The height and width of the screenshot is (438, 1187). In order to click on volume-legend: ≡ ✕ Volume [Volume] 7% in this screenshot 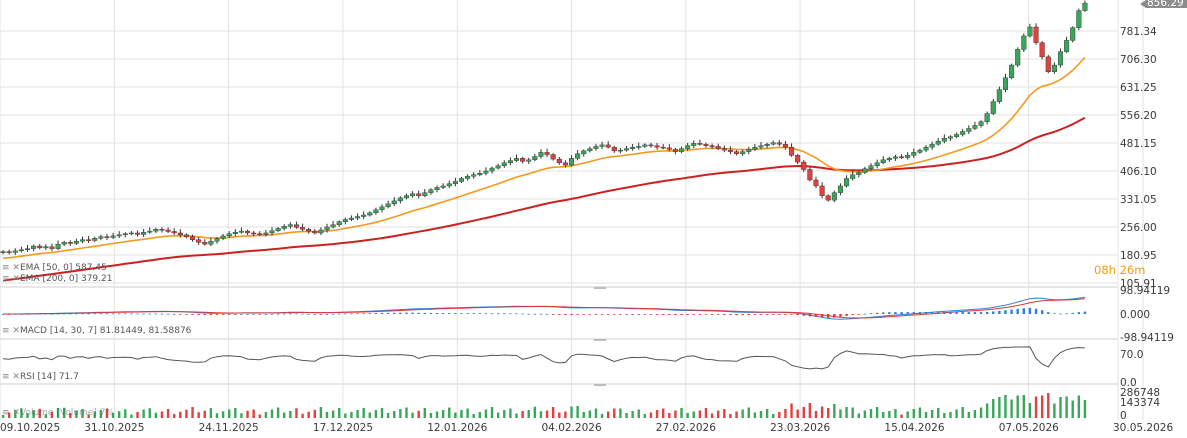, I will do `click(58, 413)`.